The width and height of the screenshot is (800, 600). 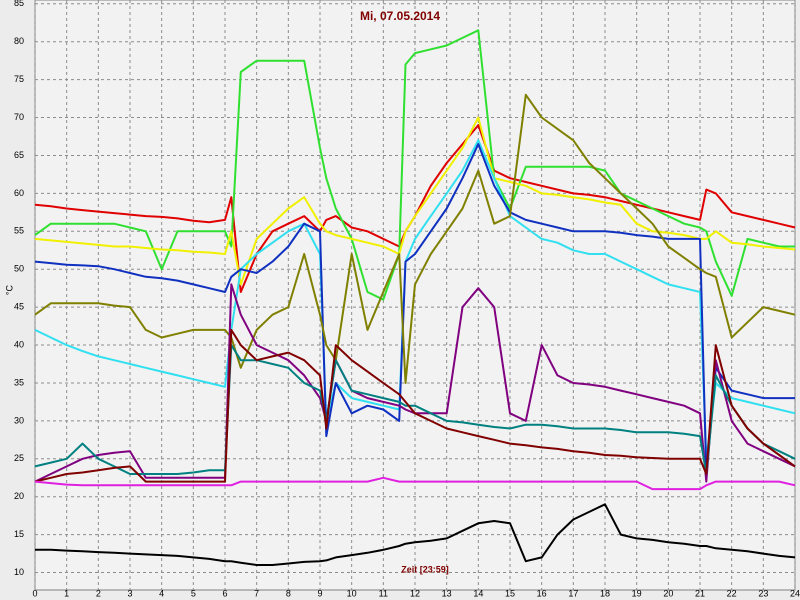 I want to click on y-tick-label: 70, so click(x=19, y=117).